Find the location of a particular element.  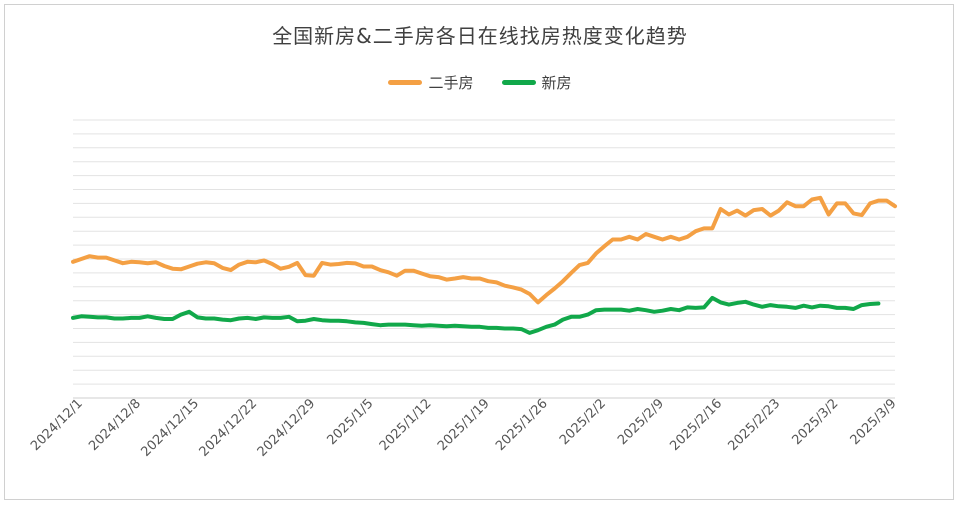

x-tick-label: 2025/1/12 is located at coordinates (406, 425).